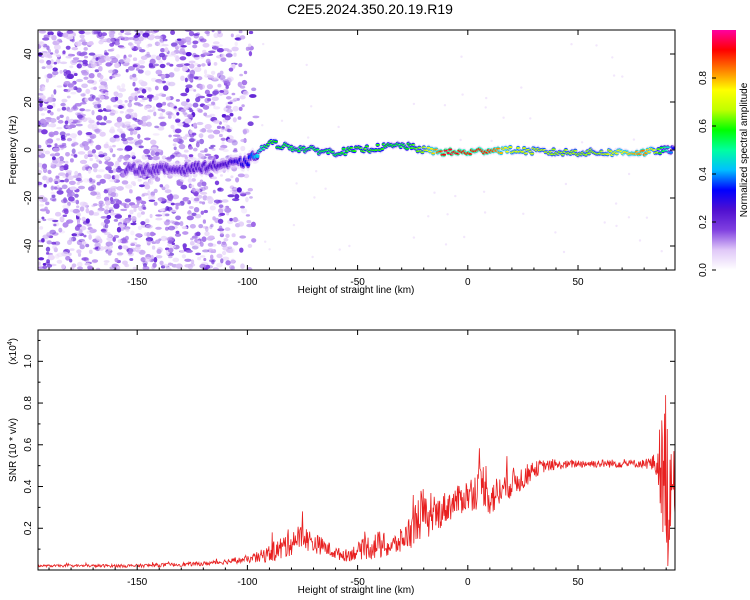 This screenshot has width=750, height=600. What do you see at coordinates (28, 150) in the screenshot?
I see `y-tick-label: 0` at bounding box center [28, 150].